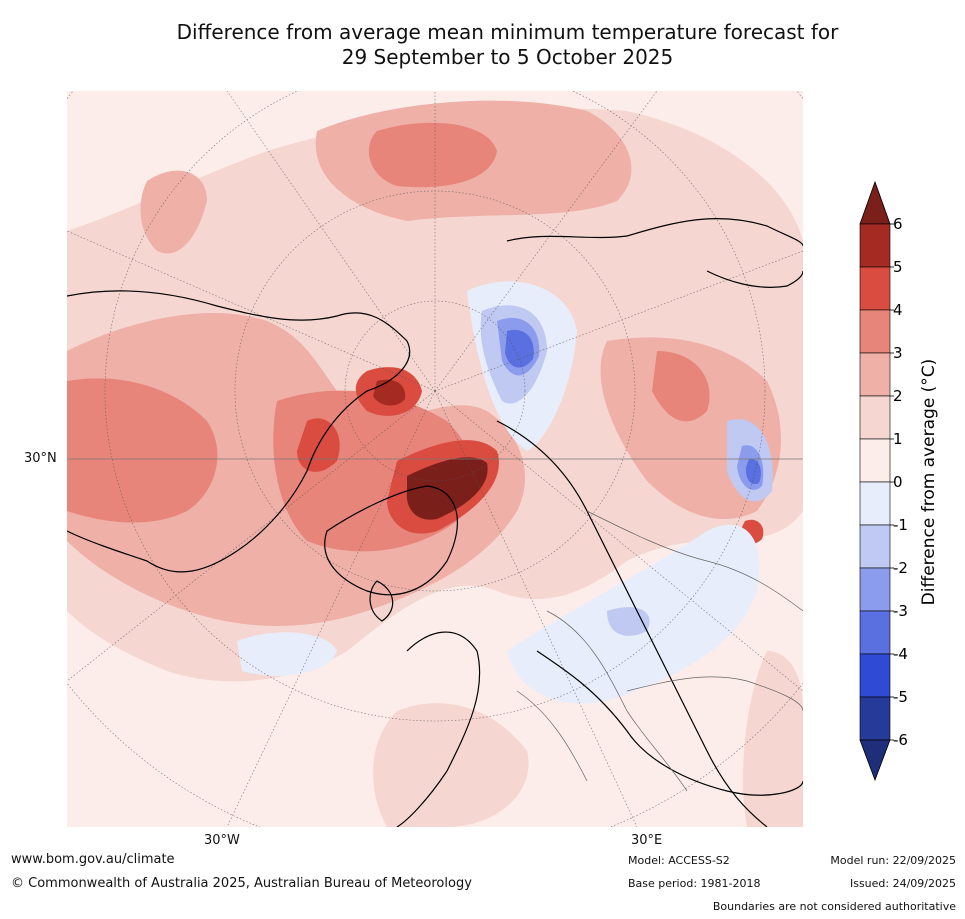  Describe the element at coordinates (900, 740) in the screenshot. I see `colorbar-tick-label: -6` at that location.